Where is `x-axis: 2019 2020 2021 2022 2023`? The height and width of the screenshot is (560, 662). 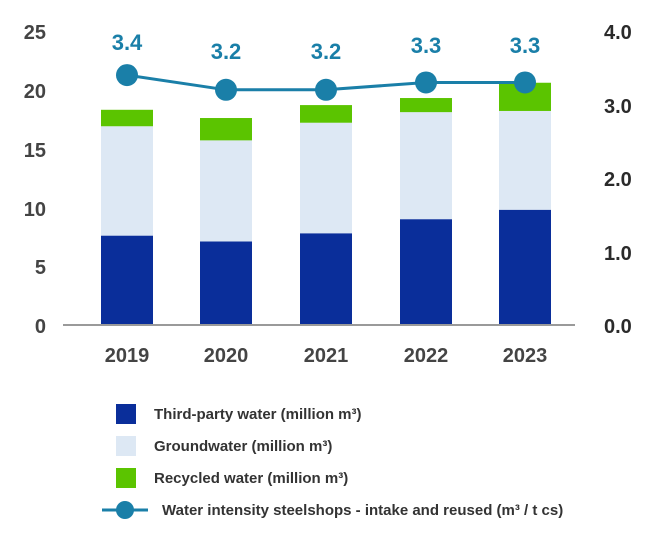
x-axis: 2019 2020 2021 2022 2023 is located at coordinates (326, 356).